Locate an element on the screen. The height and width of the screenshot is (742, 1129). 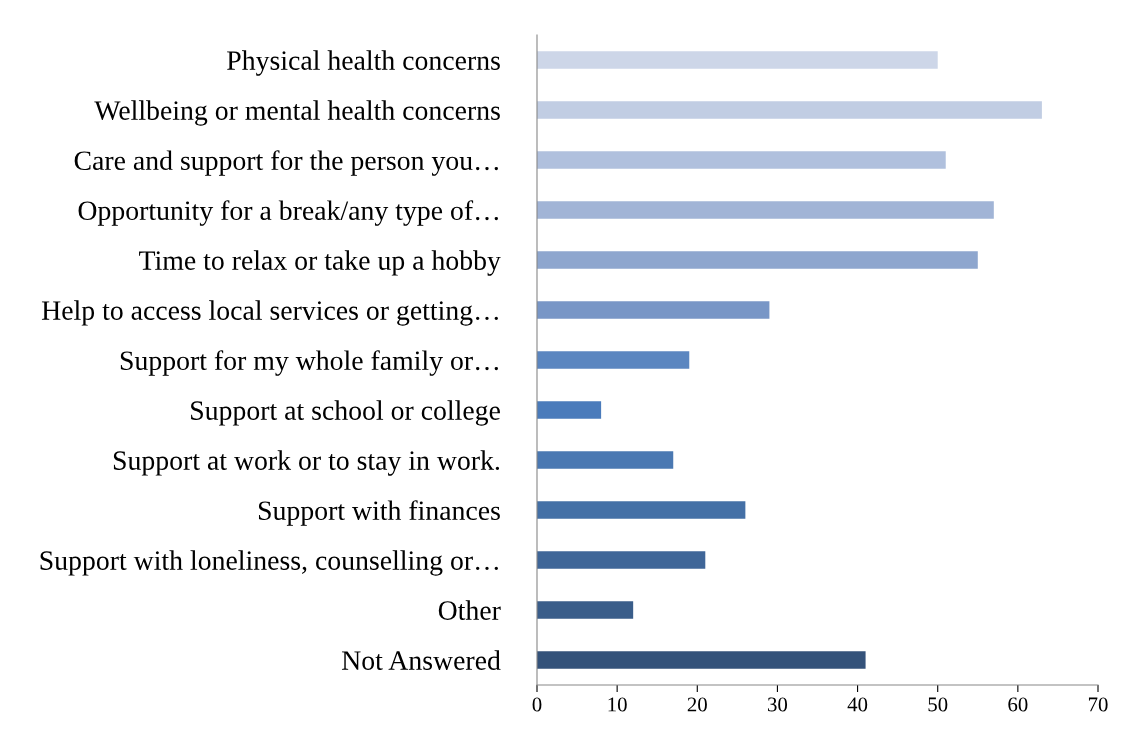
y-tick-label: Other is located at coordinates (469, 610).